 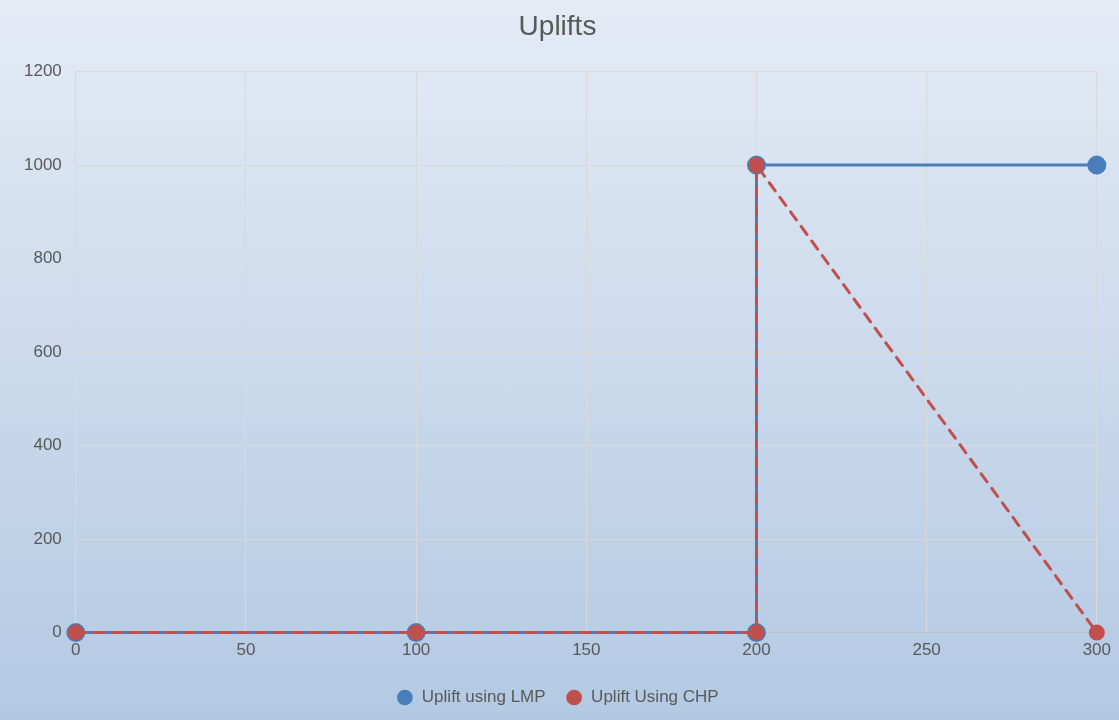 What do you see at coordinates (76, 650) in the screenshot?
I see `x-tick-label: 0` at bounding box center [76, 650].